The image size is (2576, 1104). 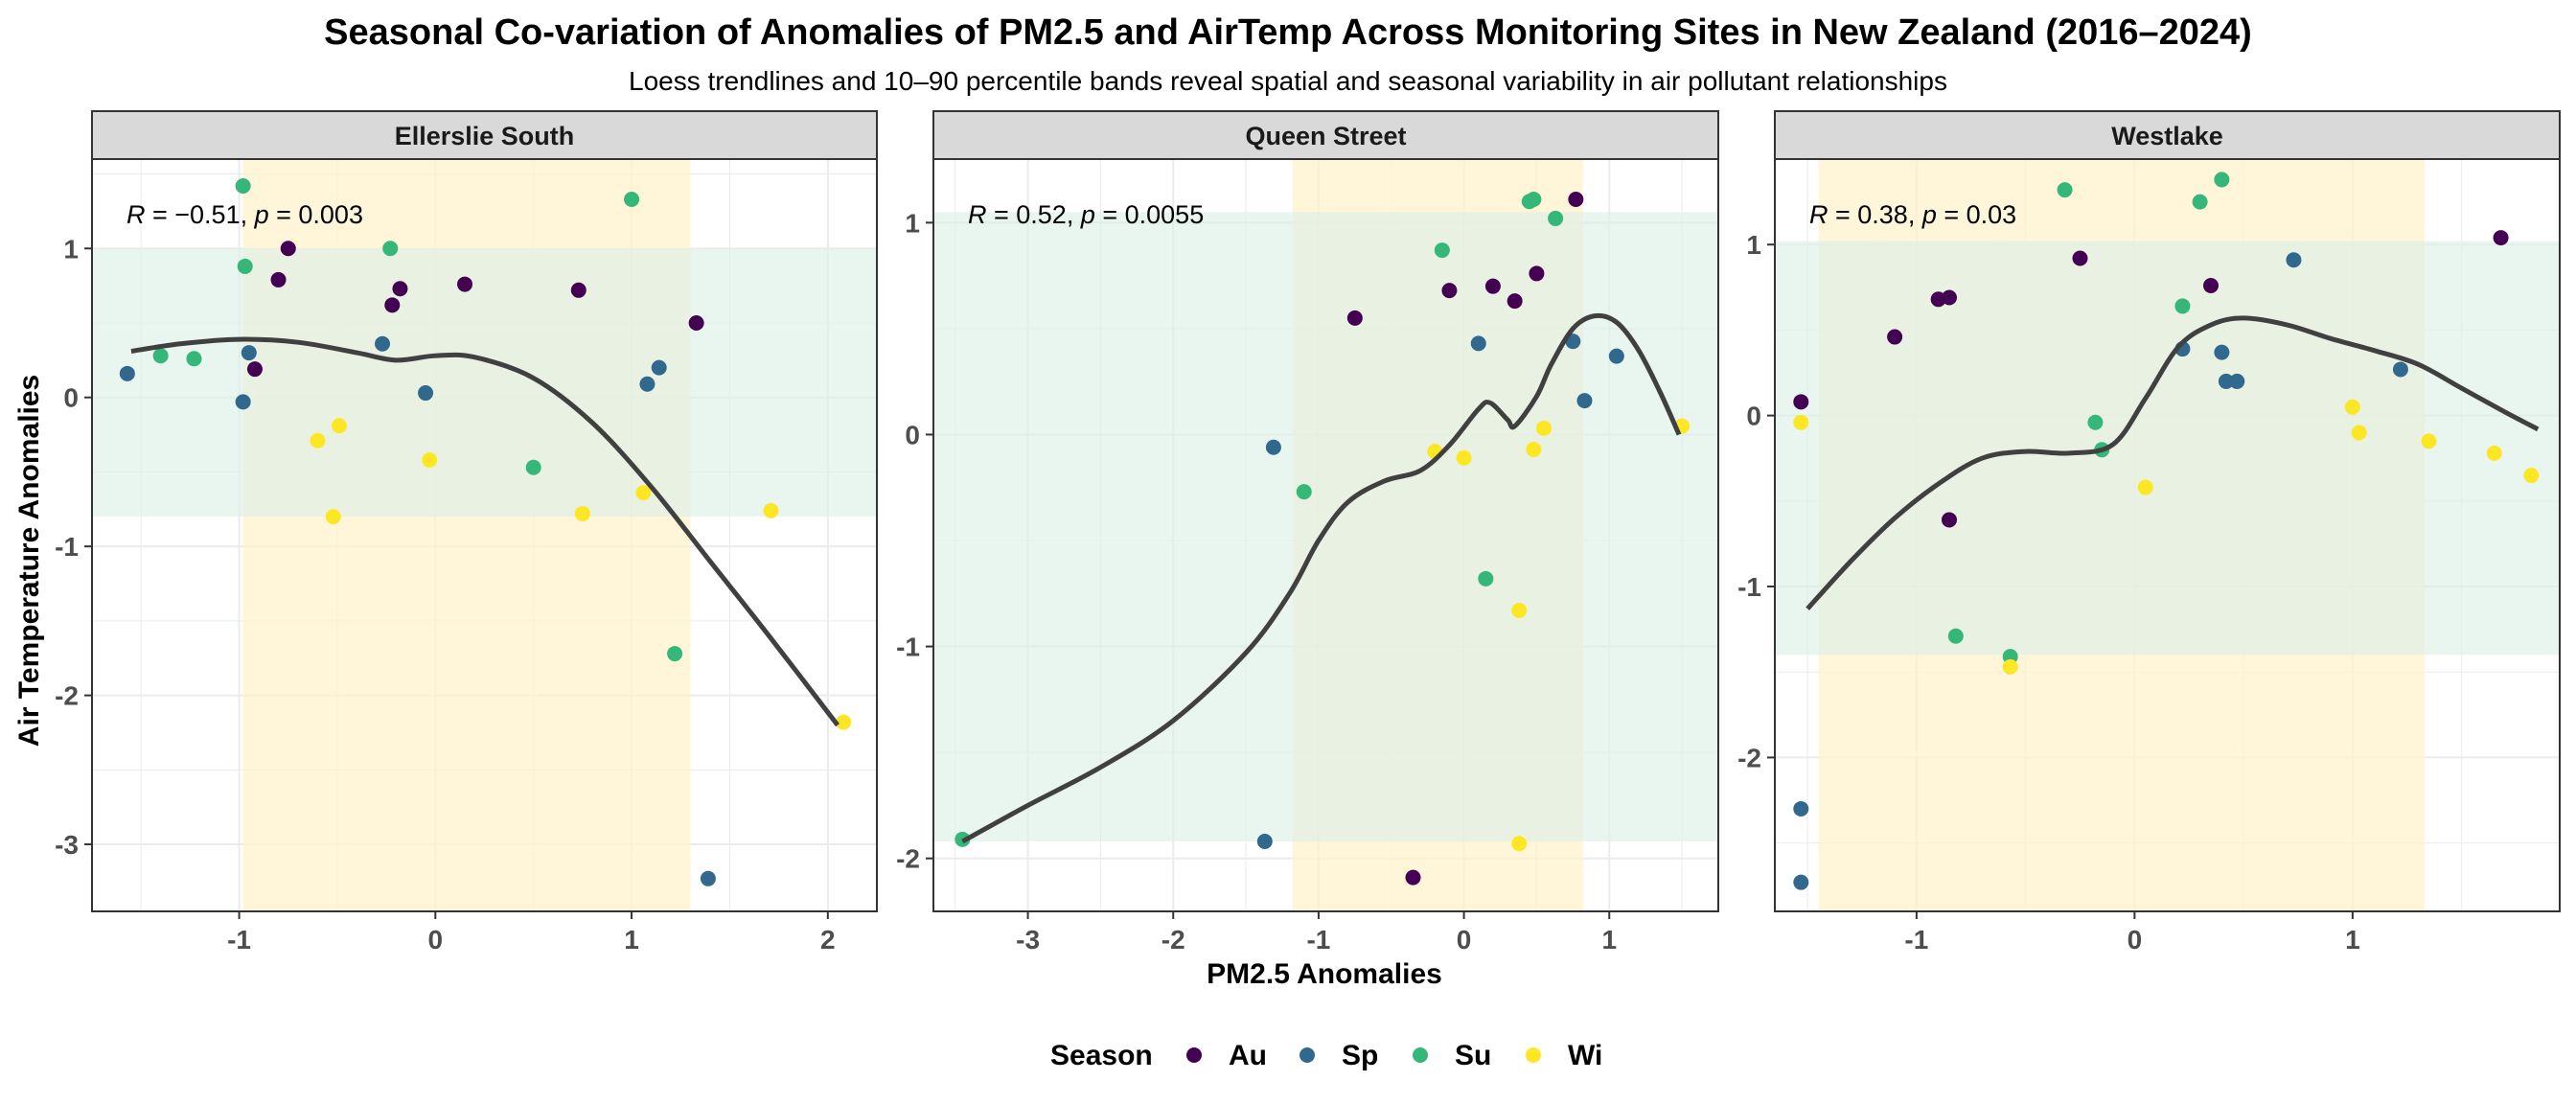 I want to click on x-tick-label: -3, so click(x=1028, y=939).